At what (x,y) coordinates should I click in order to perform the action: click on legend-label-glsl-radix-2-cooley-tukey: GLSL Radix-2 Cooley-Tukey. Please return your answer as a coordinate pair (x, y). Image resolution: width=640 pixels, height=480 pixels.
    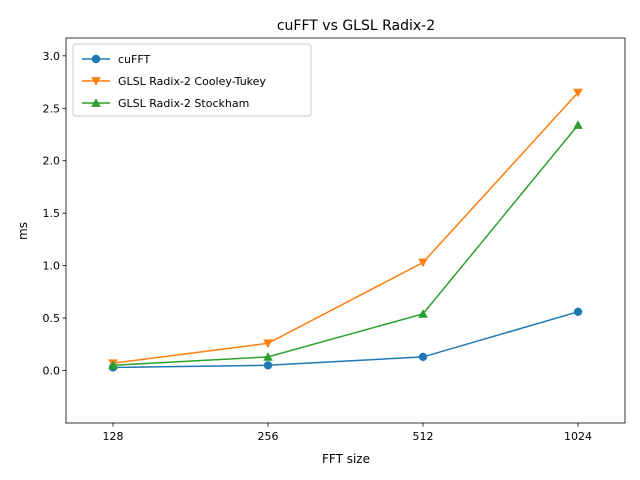
    Looking at the image, I should click on (192, 81).